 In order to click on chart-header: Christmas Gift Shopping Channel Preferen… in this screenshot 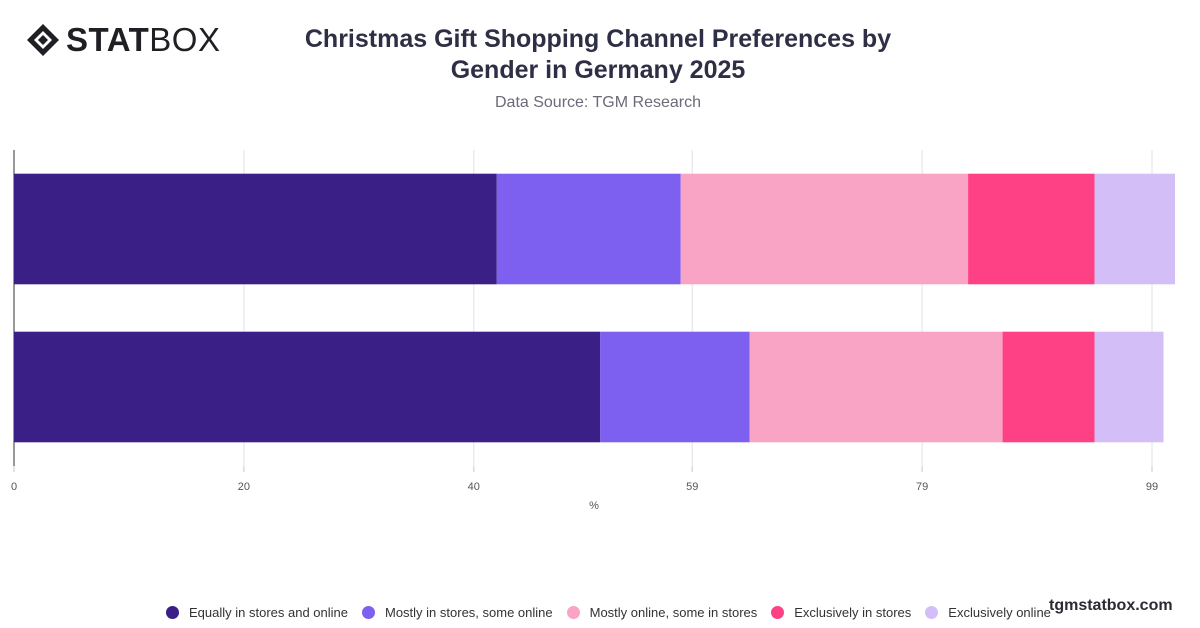, I will do `click(598, 68)`.